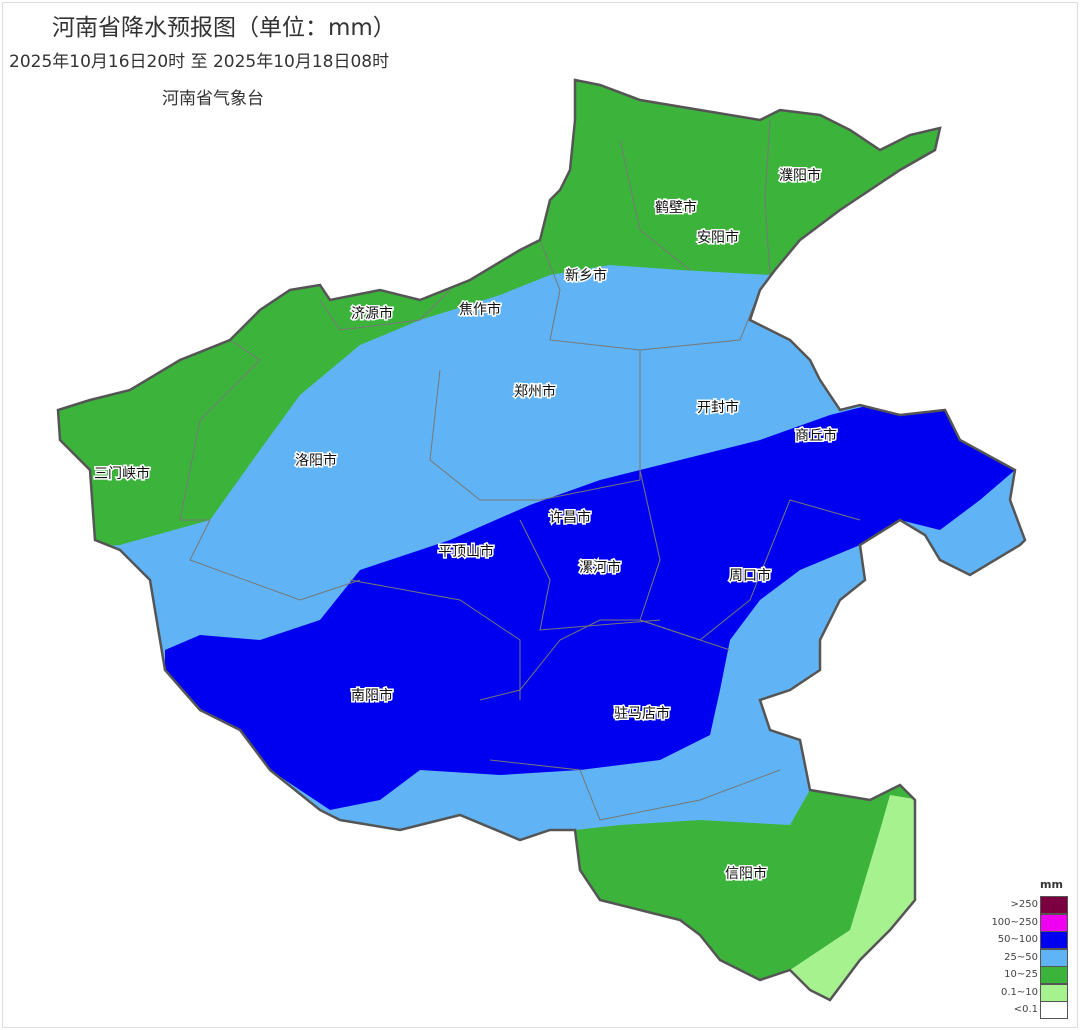 The height and width of the screenshot is (1030, 1080). I want to click on map-title: 河南省降水预报图（单位：mm）, so click(224, 28).